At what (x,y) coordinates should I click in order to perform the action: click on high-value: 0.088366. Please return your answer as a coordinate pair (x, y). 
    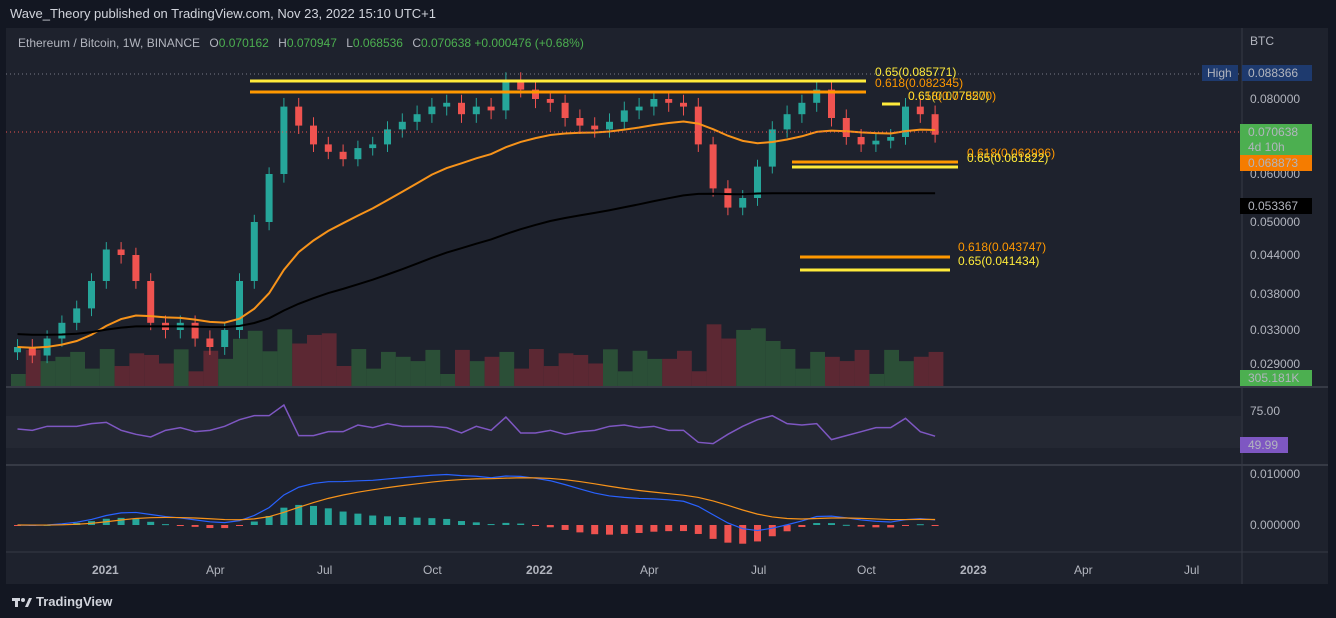
    Looking at the image, I should click on (1273, 73).